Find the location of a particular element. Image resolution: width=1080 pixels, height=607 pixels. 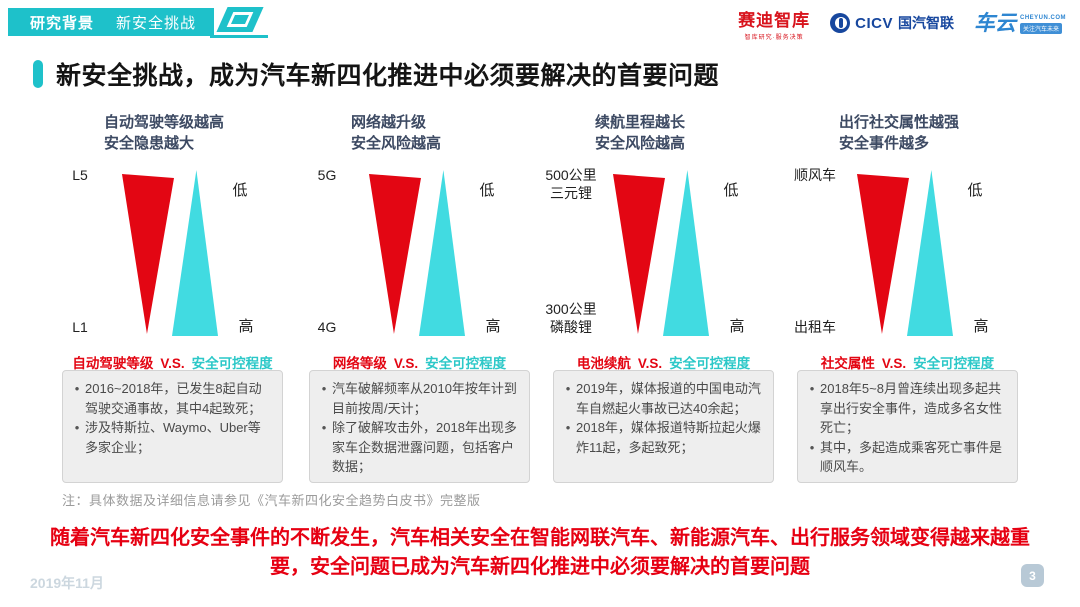

heading-line1: 自动驾驶等级越高 is located at coordinates (164, 122).